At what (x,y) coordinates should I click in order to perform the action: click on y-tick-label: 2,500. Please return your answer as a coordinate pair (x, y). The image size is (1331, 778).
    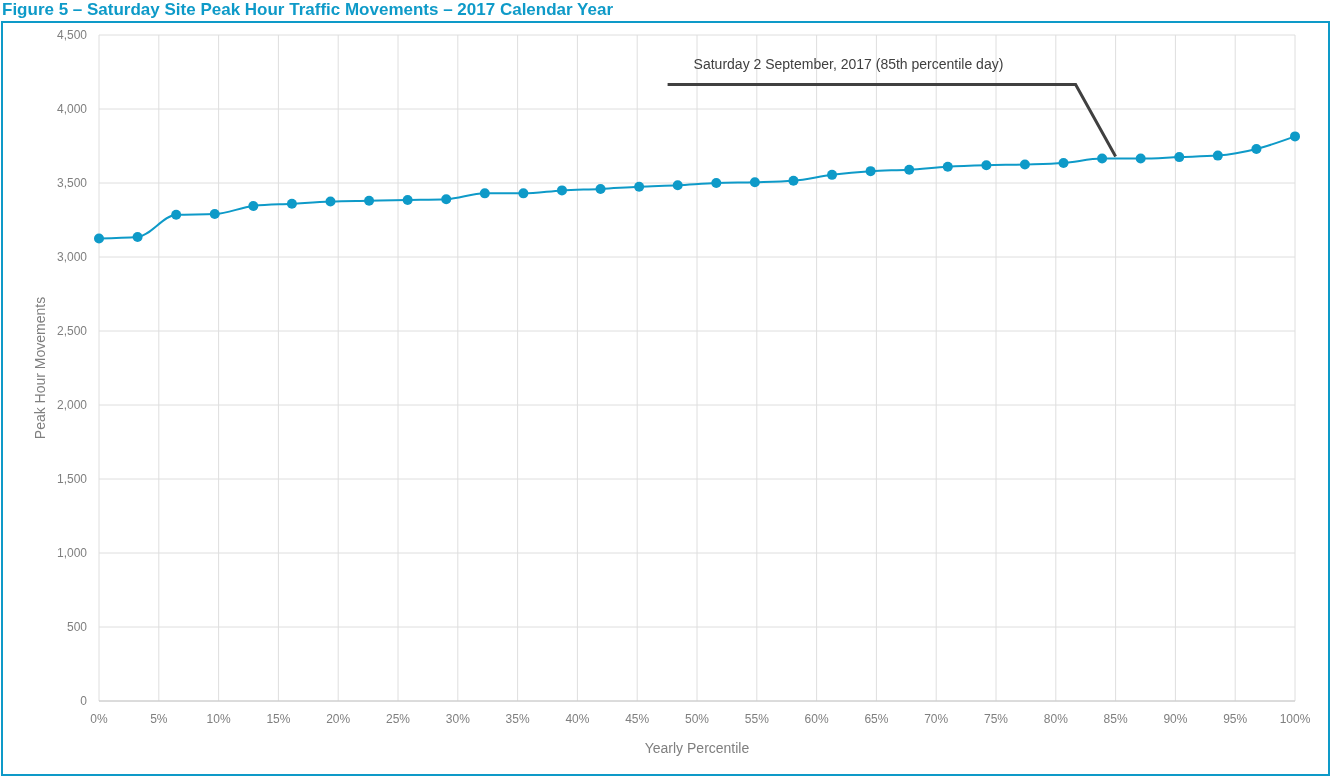
    Looking at the image, I should click on (72, 331).